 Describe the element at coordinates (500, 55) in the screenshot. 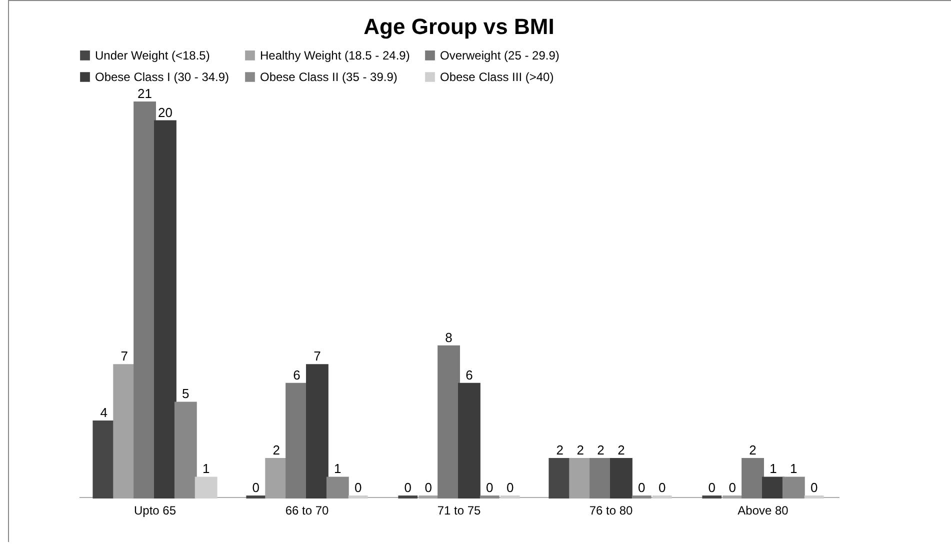

I see `legend-label: Overweight (25 - 29.9)` at that location.